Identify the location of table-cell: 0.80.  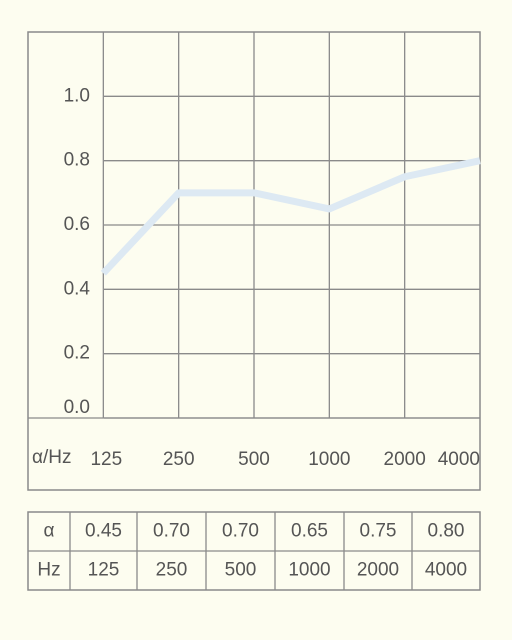
(446, 531).